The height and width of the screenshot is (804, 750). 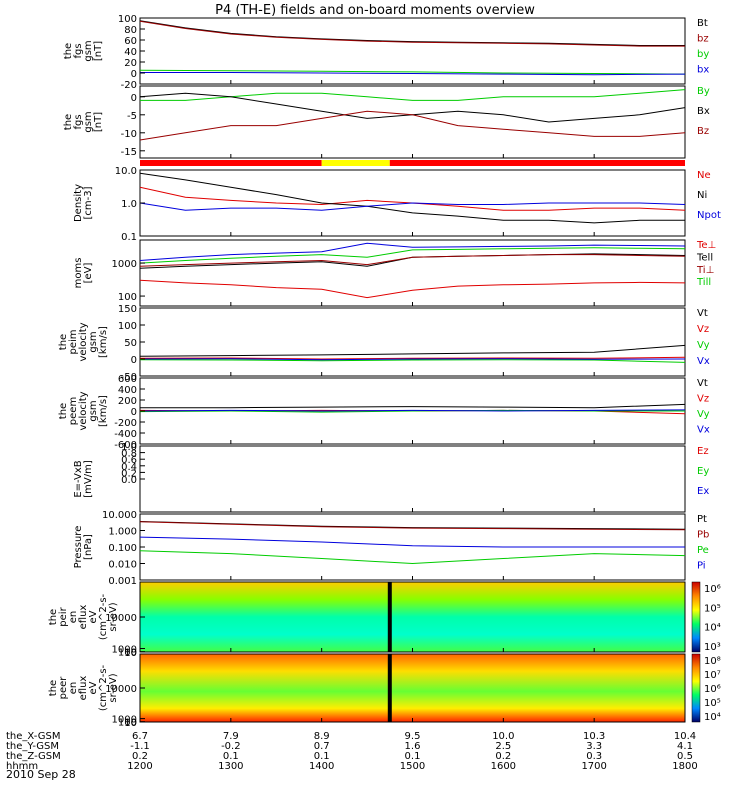 What do you see at coordinates (412, 261) in the screenshot?
I see `series-line-Tell` at bounding box center [412, 261].